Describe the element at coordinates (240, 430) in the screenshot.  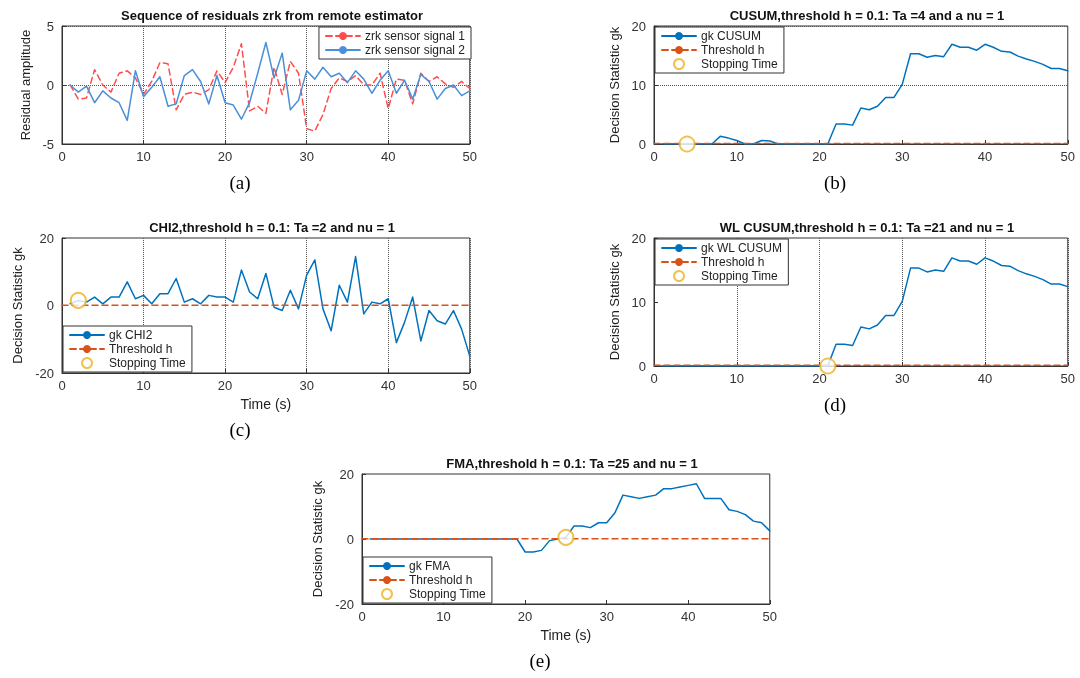
I see `text: (c)` at that location.